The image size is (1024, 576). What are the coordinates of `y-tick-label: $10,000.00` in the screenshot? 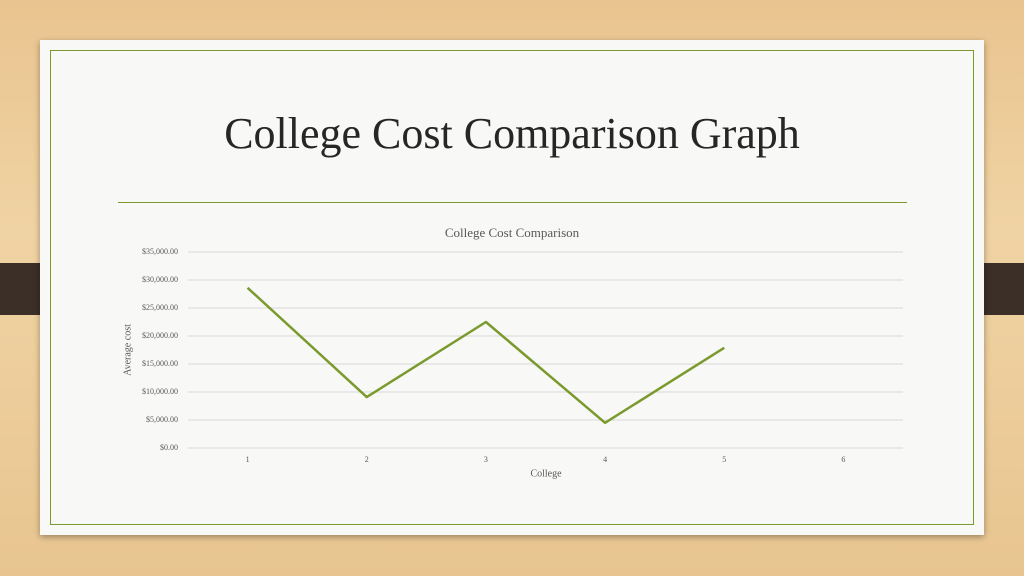 It's located at (160, 391).